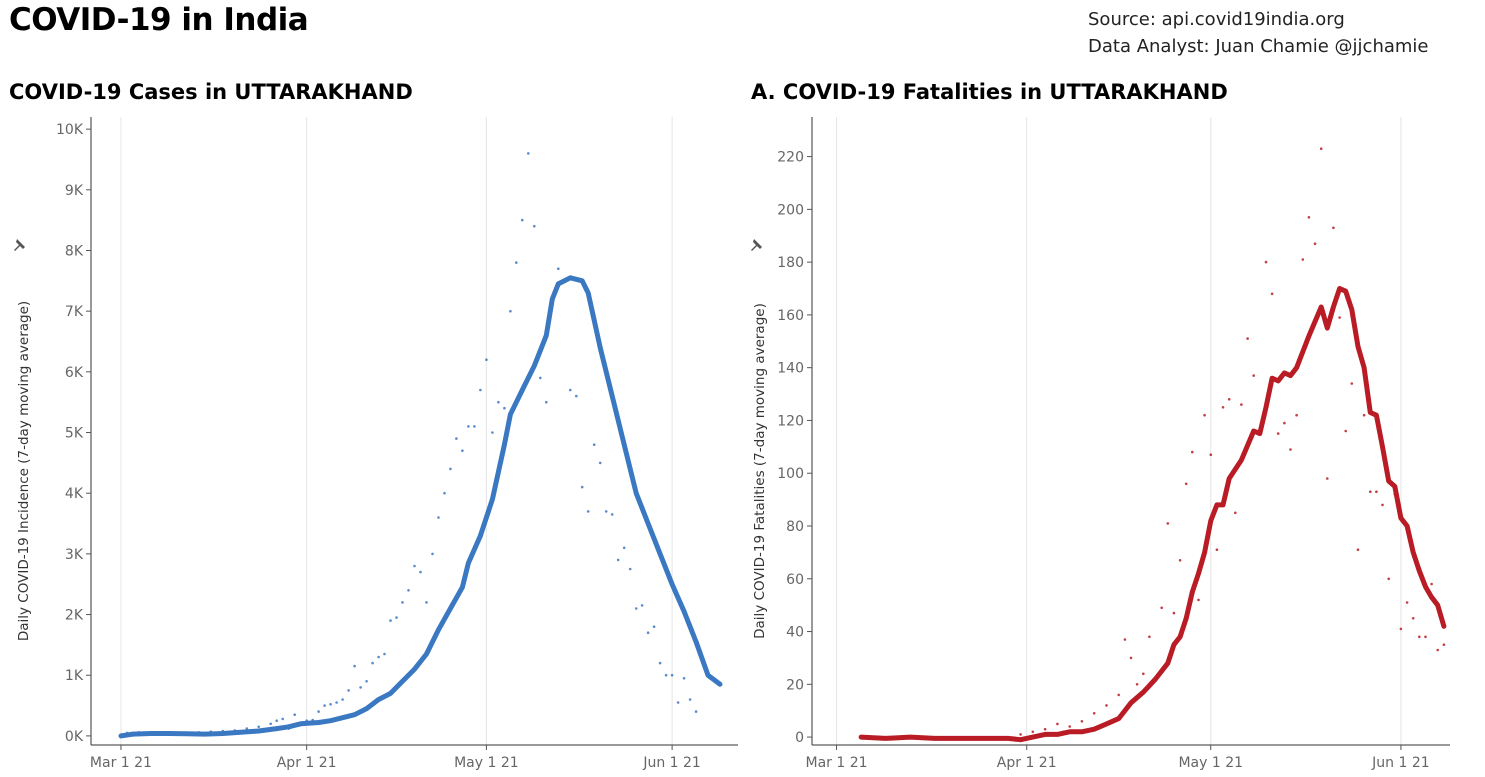 This screenshot has height=777, width=1485. I want to click on cases-x-tick-label: Jun 1 21, so click(671, 763).